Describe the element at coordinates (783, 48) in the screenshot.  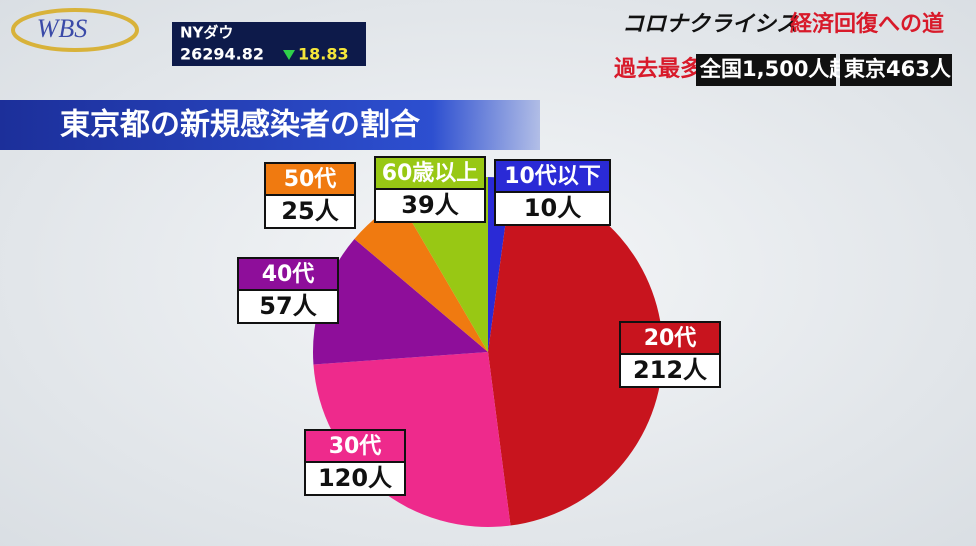
I see `headline: コロナクライシス 経済回復への道 過去最多 全国1,500人超 東京463人` at that location.